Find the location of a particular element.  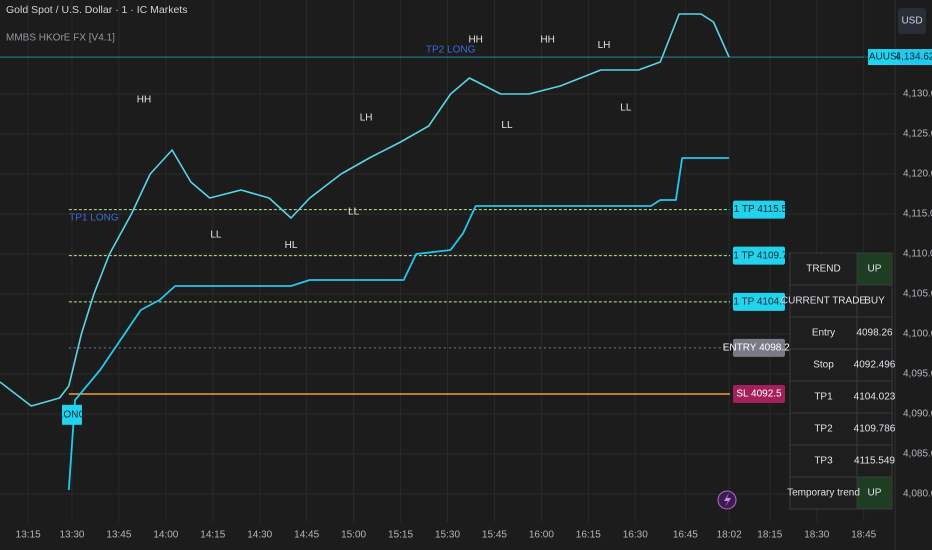

table-label: Temporary trend is located at coordinates (823, 493).